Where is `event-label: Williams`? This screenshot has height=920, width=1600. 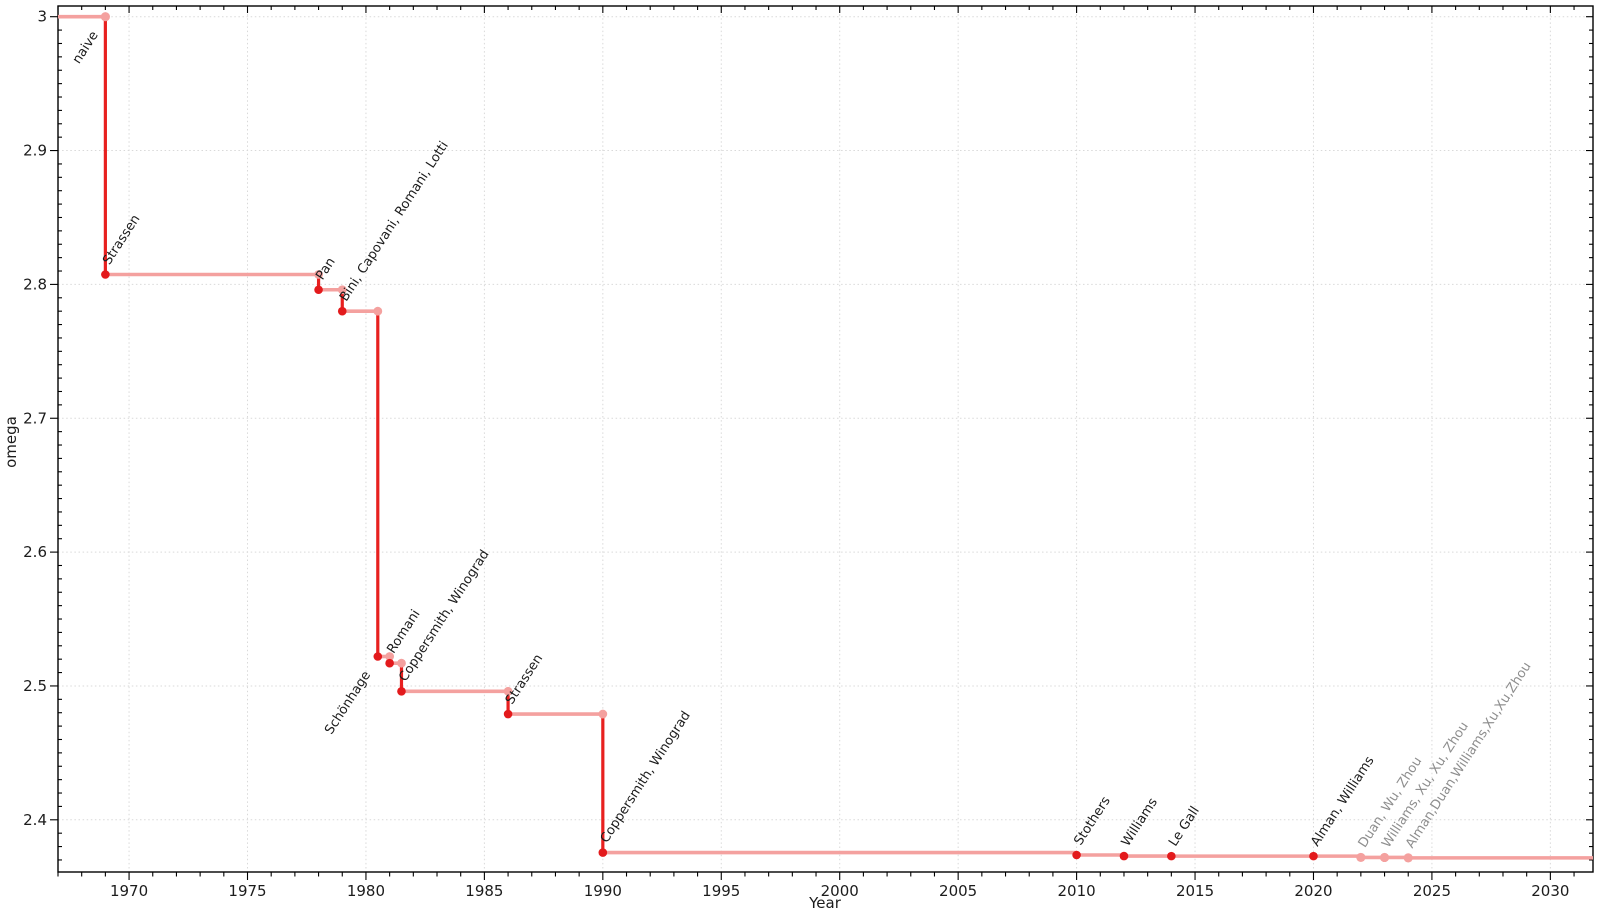
event-label: Williams is located at coordinates (1140, 822).